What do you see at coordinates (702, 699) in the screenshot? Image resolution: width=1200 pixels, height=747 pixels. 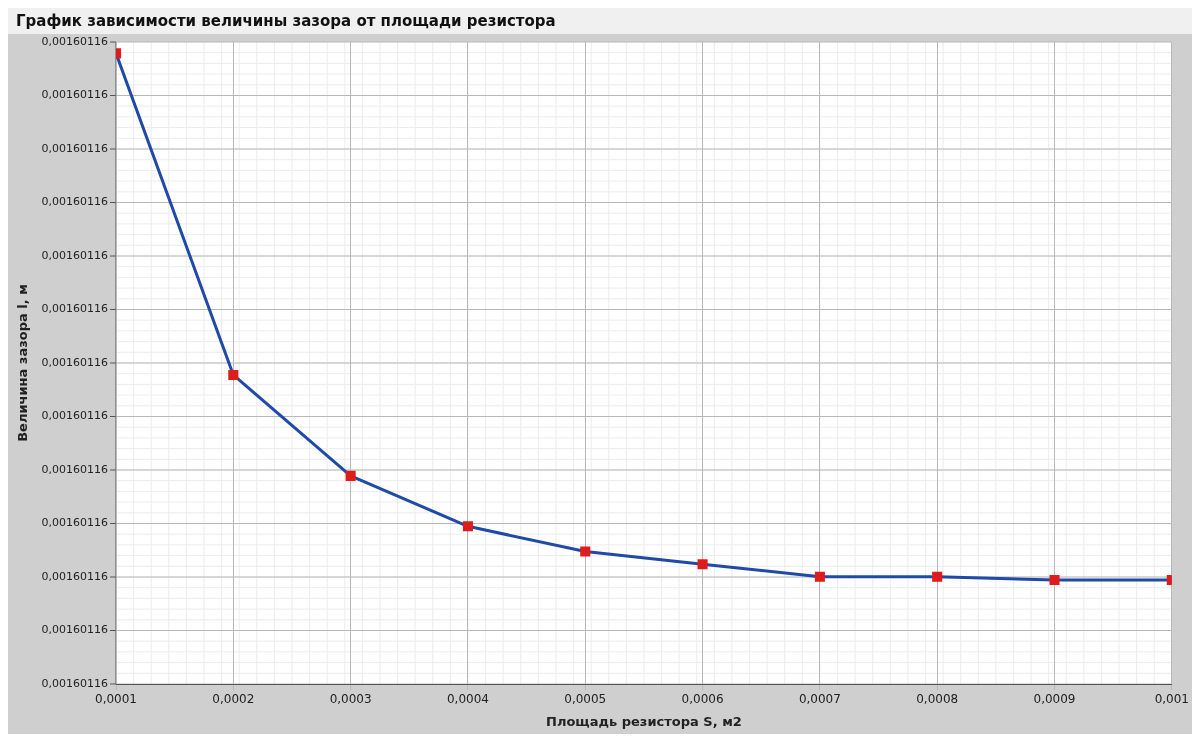 I see `x-tick-label: 0,0006` at bounding box center [702, 699].